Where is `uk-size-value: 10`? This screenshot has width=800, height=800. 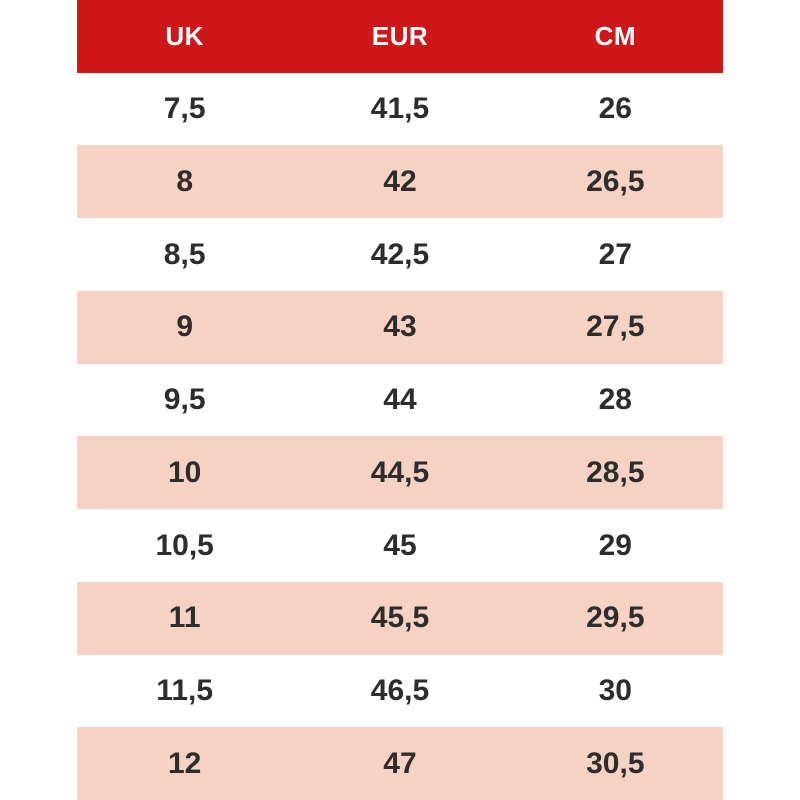
uk-size-value: 10 is located at coordinates (184, 472).